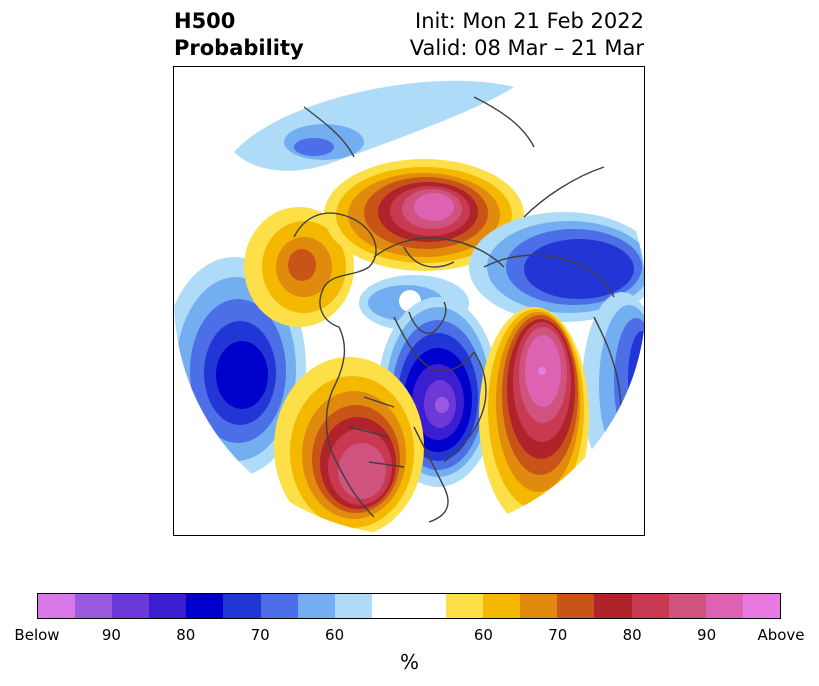 The image size is (819, 686). Describe the element at coordinates (409, 636) in the screenshot. I see `colorbar-tick-labels: Below 90 80 70 60 60 70 80 90 Above` at that location.